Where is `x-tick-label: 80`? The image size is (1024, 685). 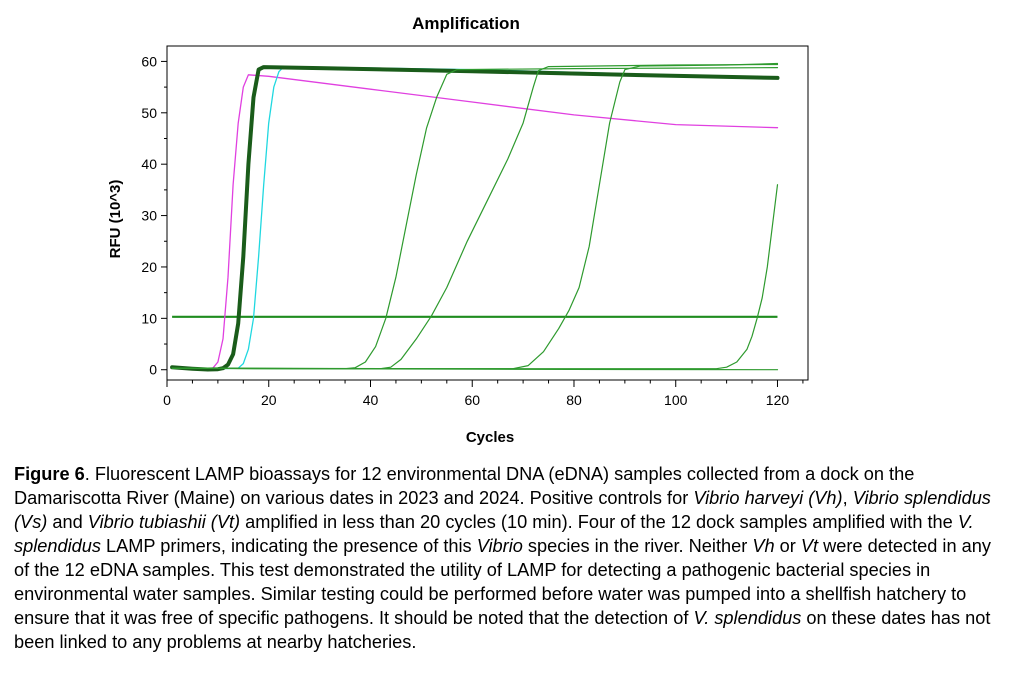
x-tick-label: 80 is located at coordinates (574, 400).